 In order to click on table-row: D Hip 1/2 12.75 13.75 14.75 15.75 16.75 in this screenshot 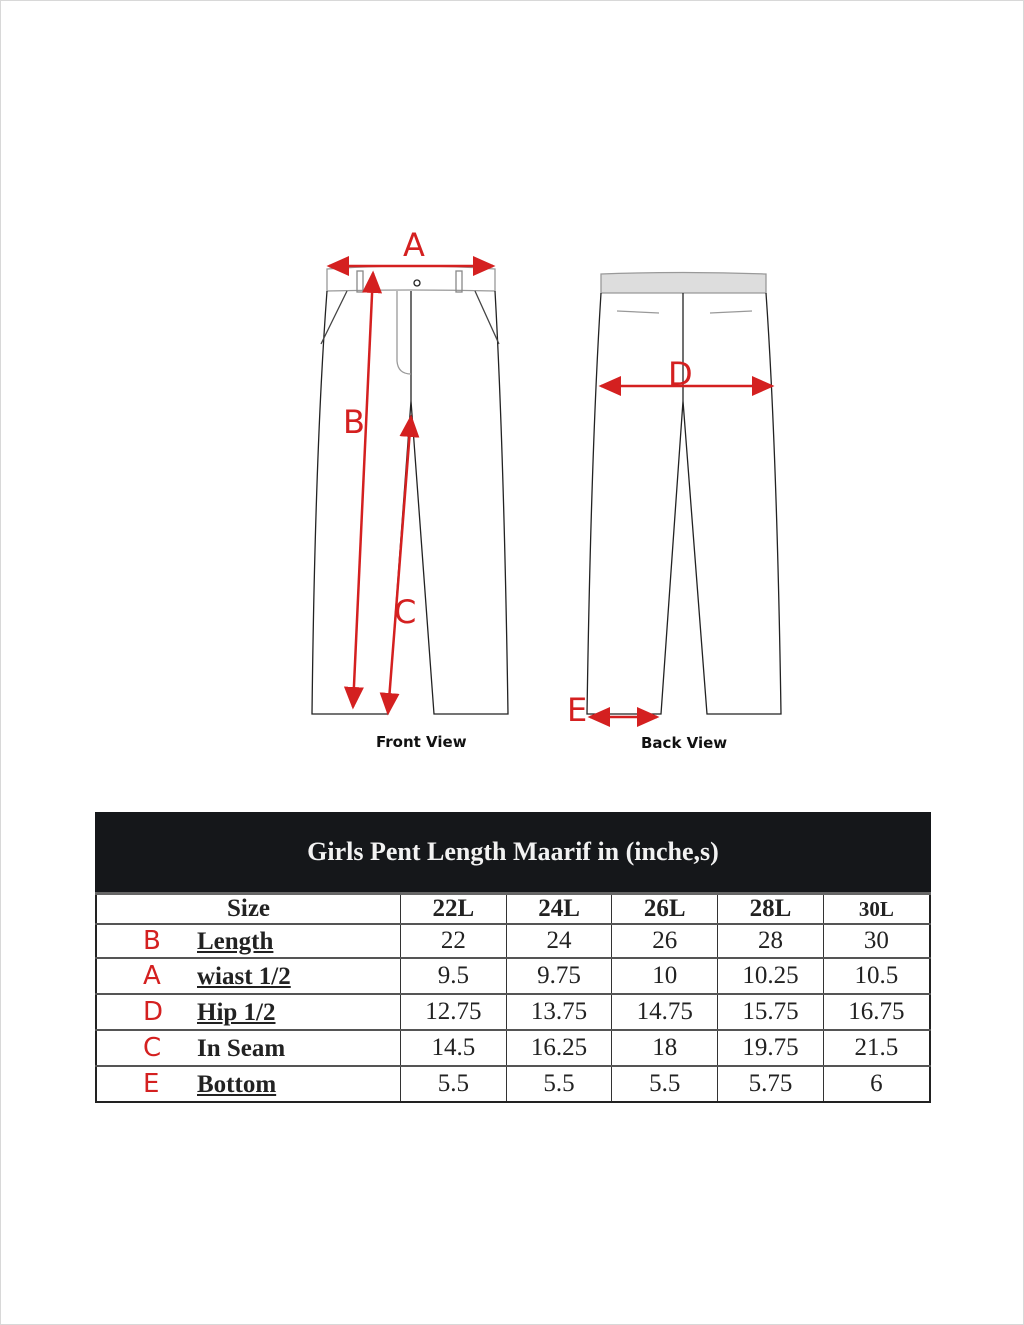, I will do `click(513, 1011)`.